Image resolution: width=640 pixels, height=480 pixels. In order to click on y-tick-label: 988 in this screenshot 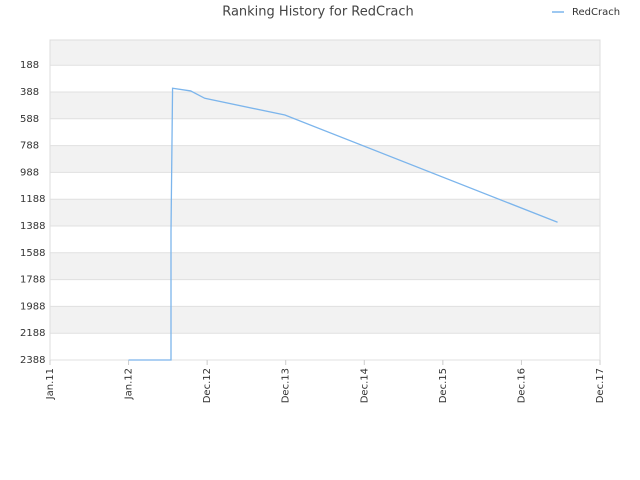, I will do `click(29, 172)`.